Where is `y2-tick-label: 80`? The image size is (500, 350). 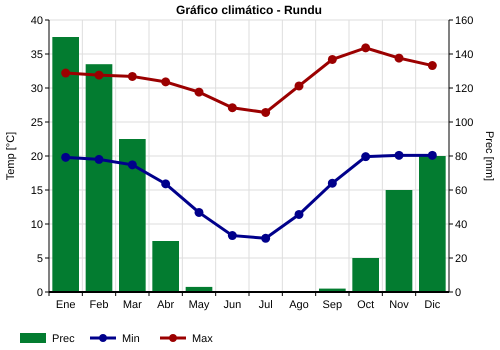 y2-tick-label: 80 is located at coordinates (461, 156).